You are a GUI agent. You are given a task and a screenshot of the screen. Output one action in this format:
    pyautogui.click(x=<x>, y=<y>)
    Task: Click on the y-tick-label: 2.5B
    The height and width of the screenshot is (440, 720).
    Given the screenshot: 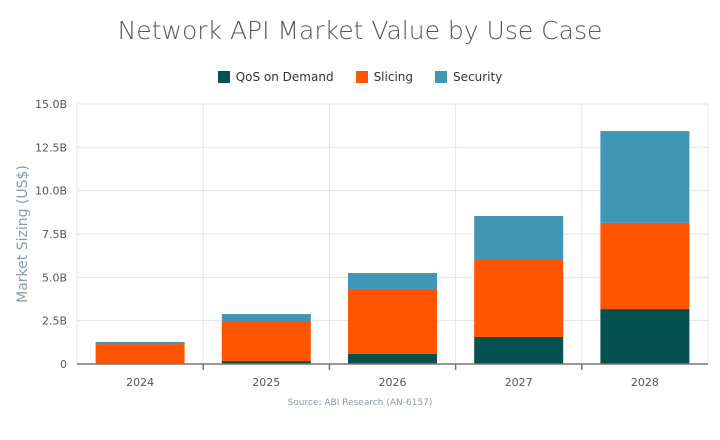 What is the action you would take?
    pyautogui.click(x=54, y=321)
    